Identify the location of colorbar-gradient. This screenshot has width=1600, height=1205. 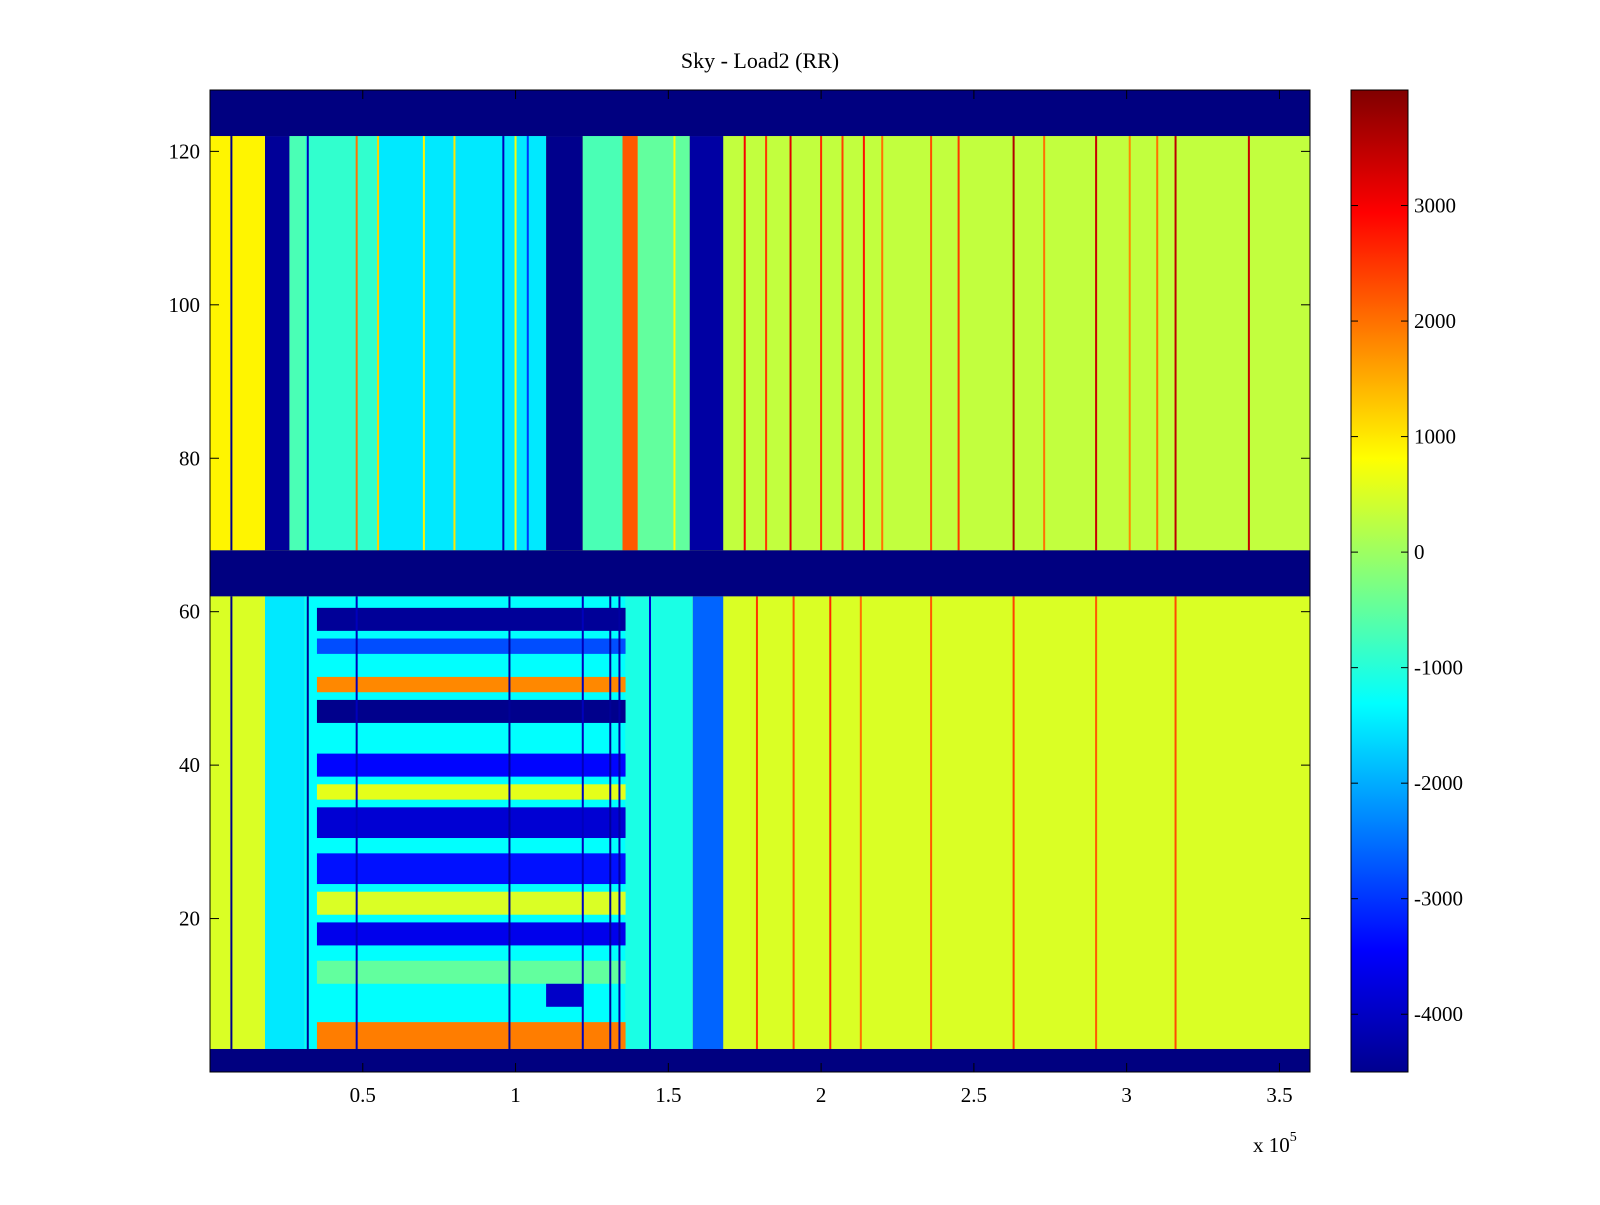
(1379, 581).